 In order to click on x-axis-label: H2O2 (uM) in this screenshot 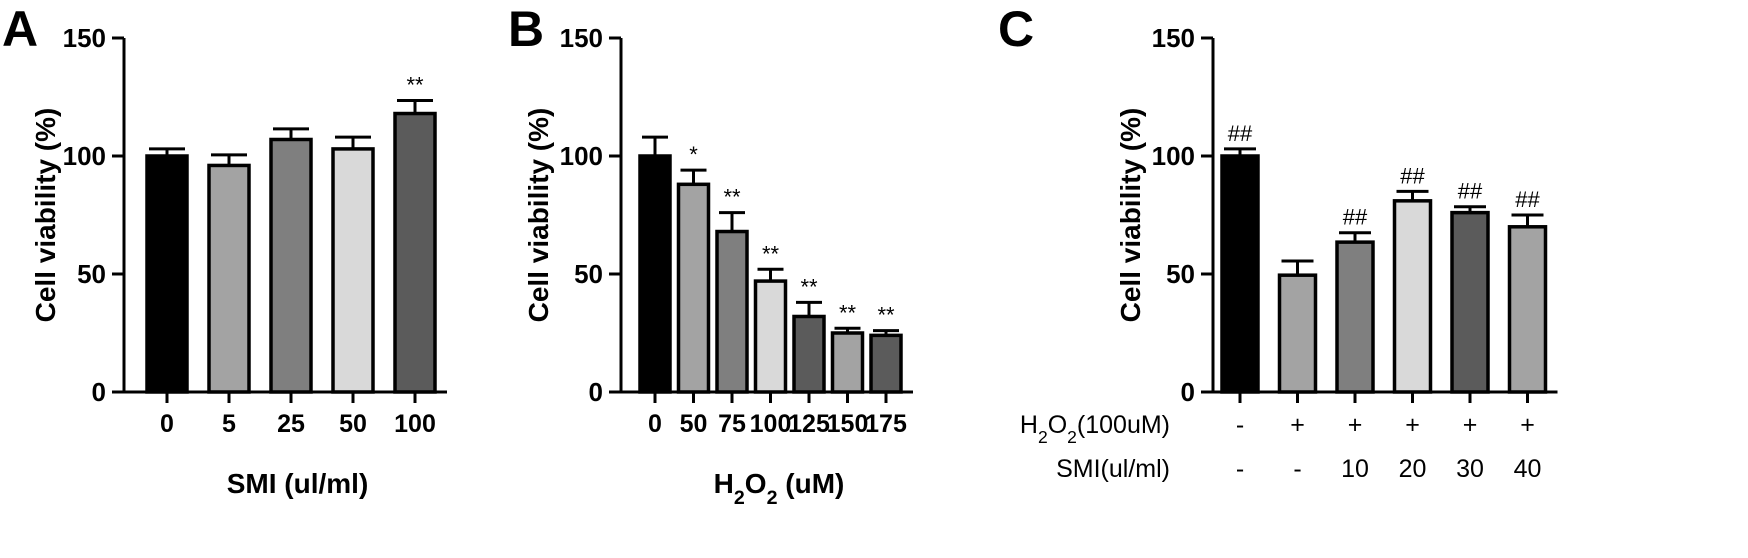, I will do `click(779, 488)`.